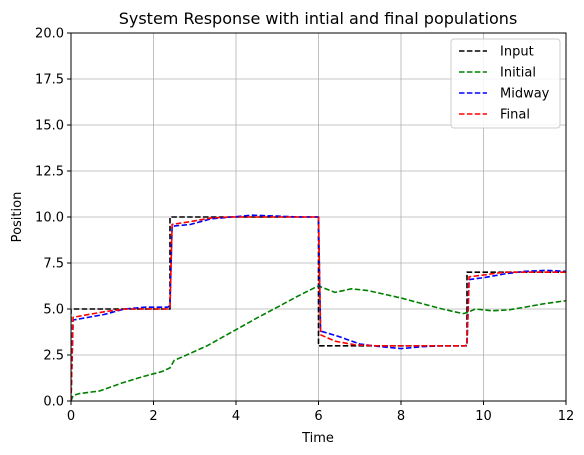 This screenshot has height=455, width=584. I want to click on y-tick-label: 20.0, so click(49, 34).